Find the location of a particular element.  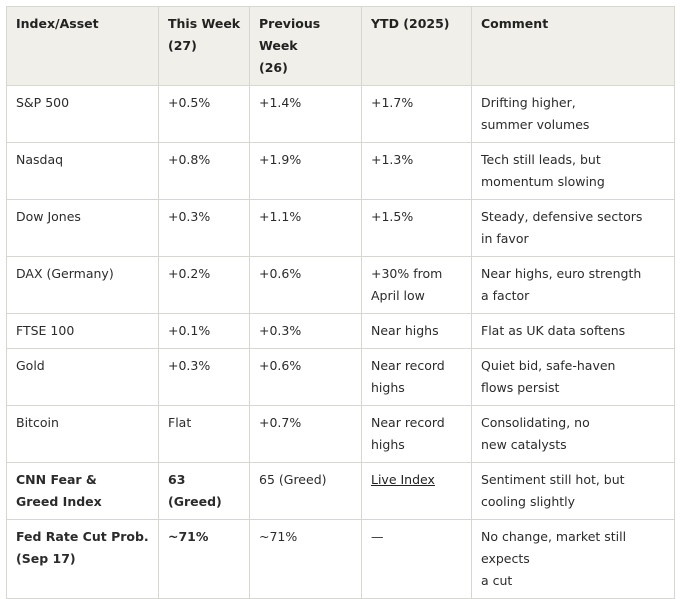

asset-cell: Bitcoin is located at coordinates (82, 434).